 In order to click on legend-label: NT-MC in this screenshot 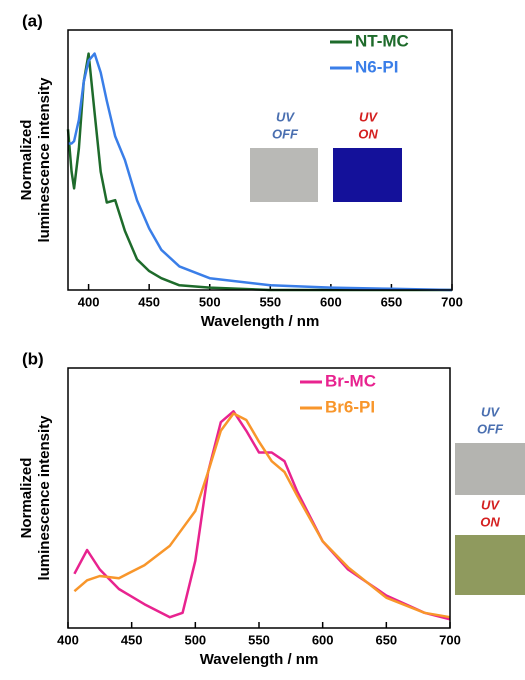, I will do `click(382, 40)`.